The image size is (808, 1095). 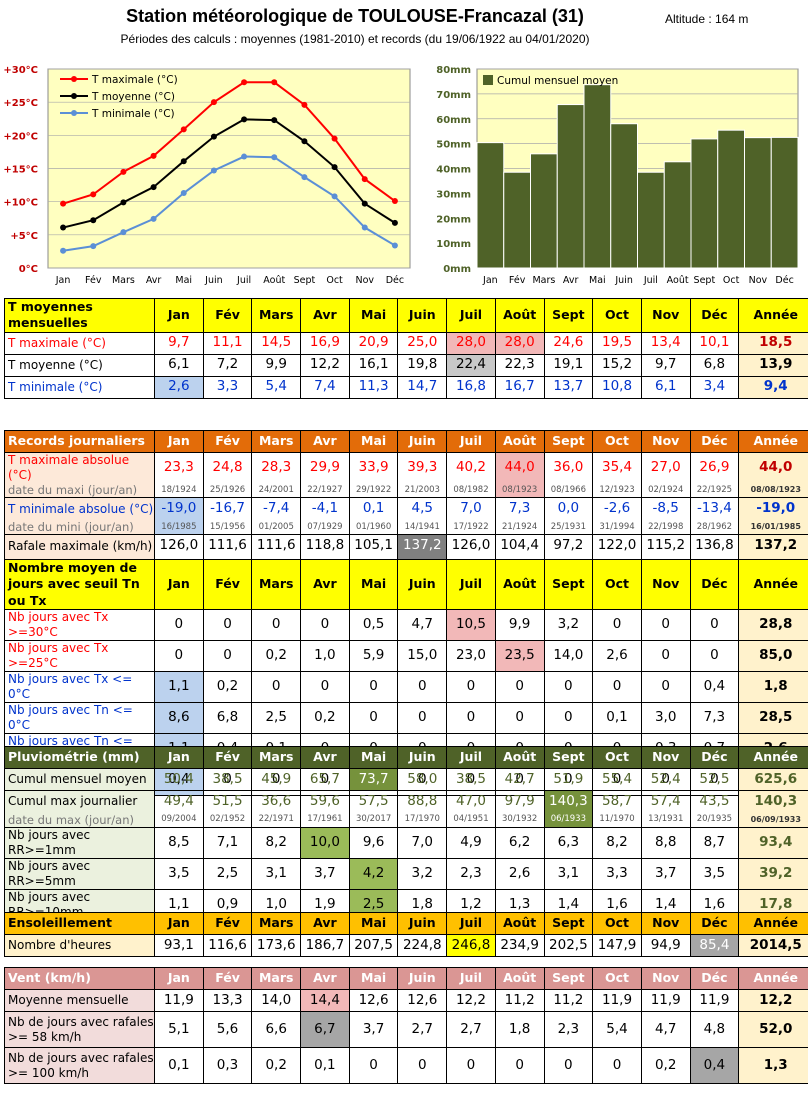 I want to click on annual-value-cell: 12,2, so click(x=773, y=1000).